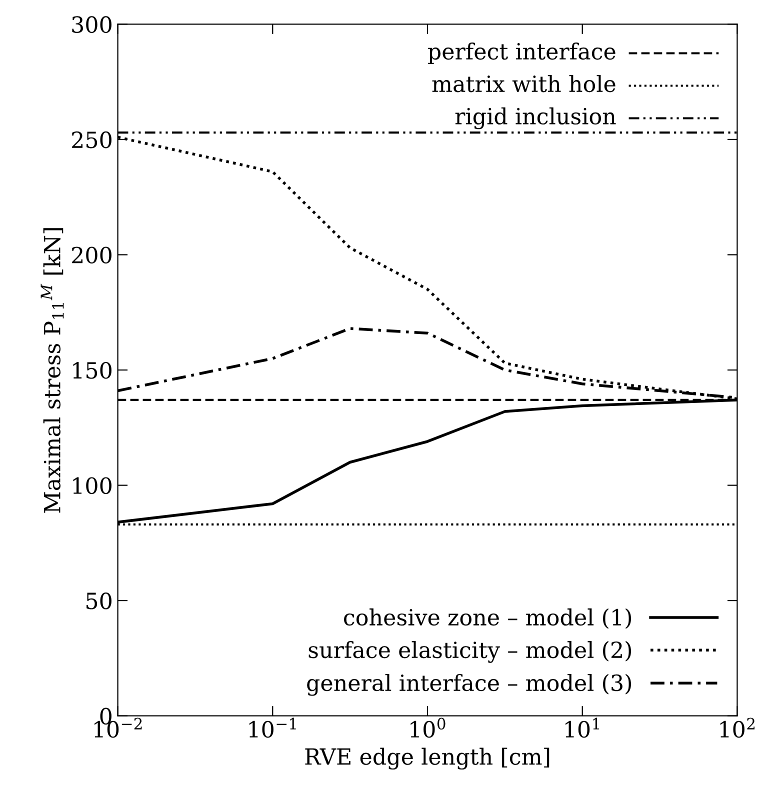 The image size is (760, 807). Describe the element at coordinates (99, 601) in the screenshot. I see `y-tick-label: 50` at that location.